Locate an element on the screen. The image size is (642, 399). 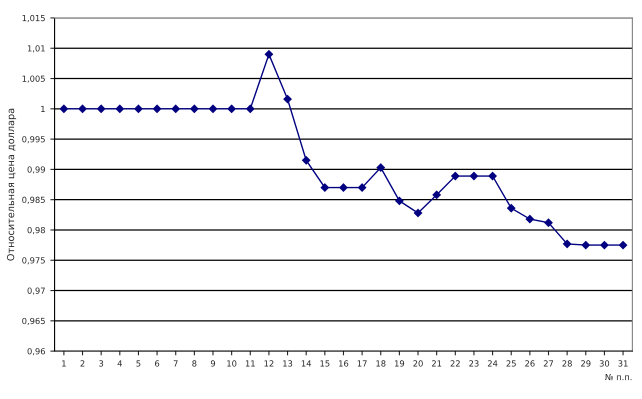
y-tick-label: 1,005 is located at coordinates (33, 79).